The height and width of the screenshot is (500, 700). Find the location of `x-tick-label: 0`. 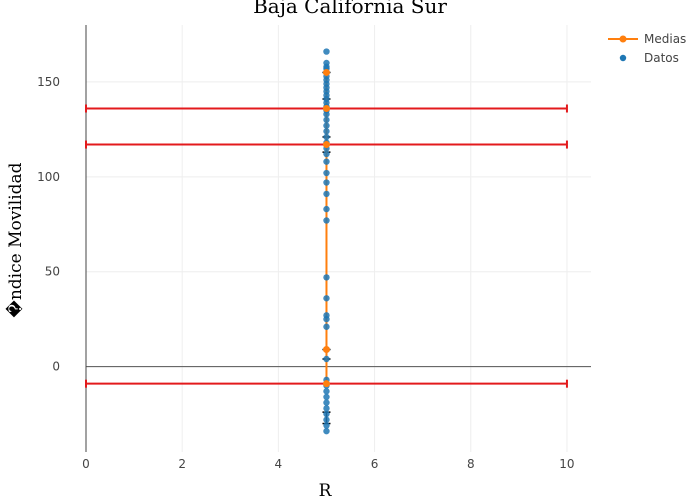

x-tick-label: 0 is located at coordinates (86, 464).